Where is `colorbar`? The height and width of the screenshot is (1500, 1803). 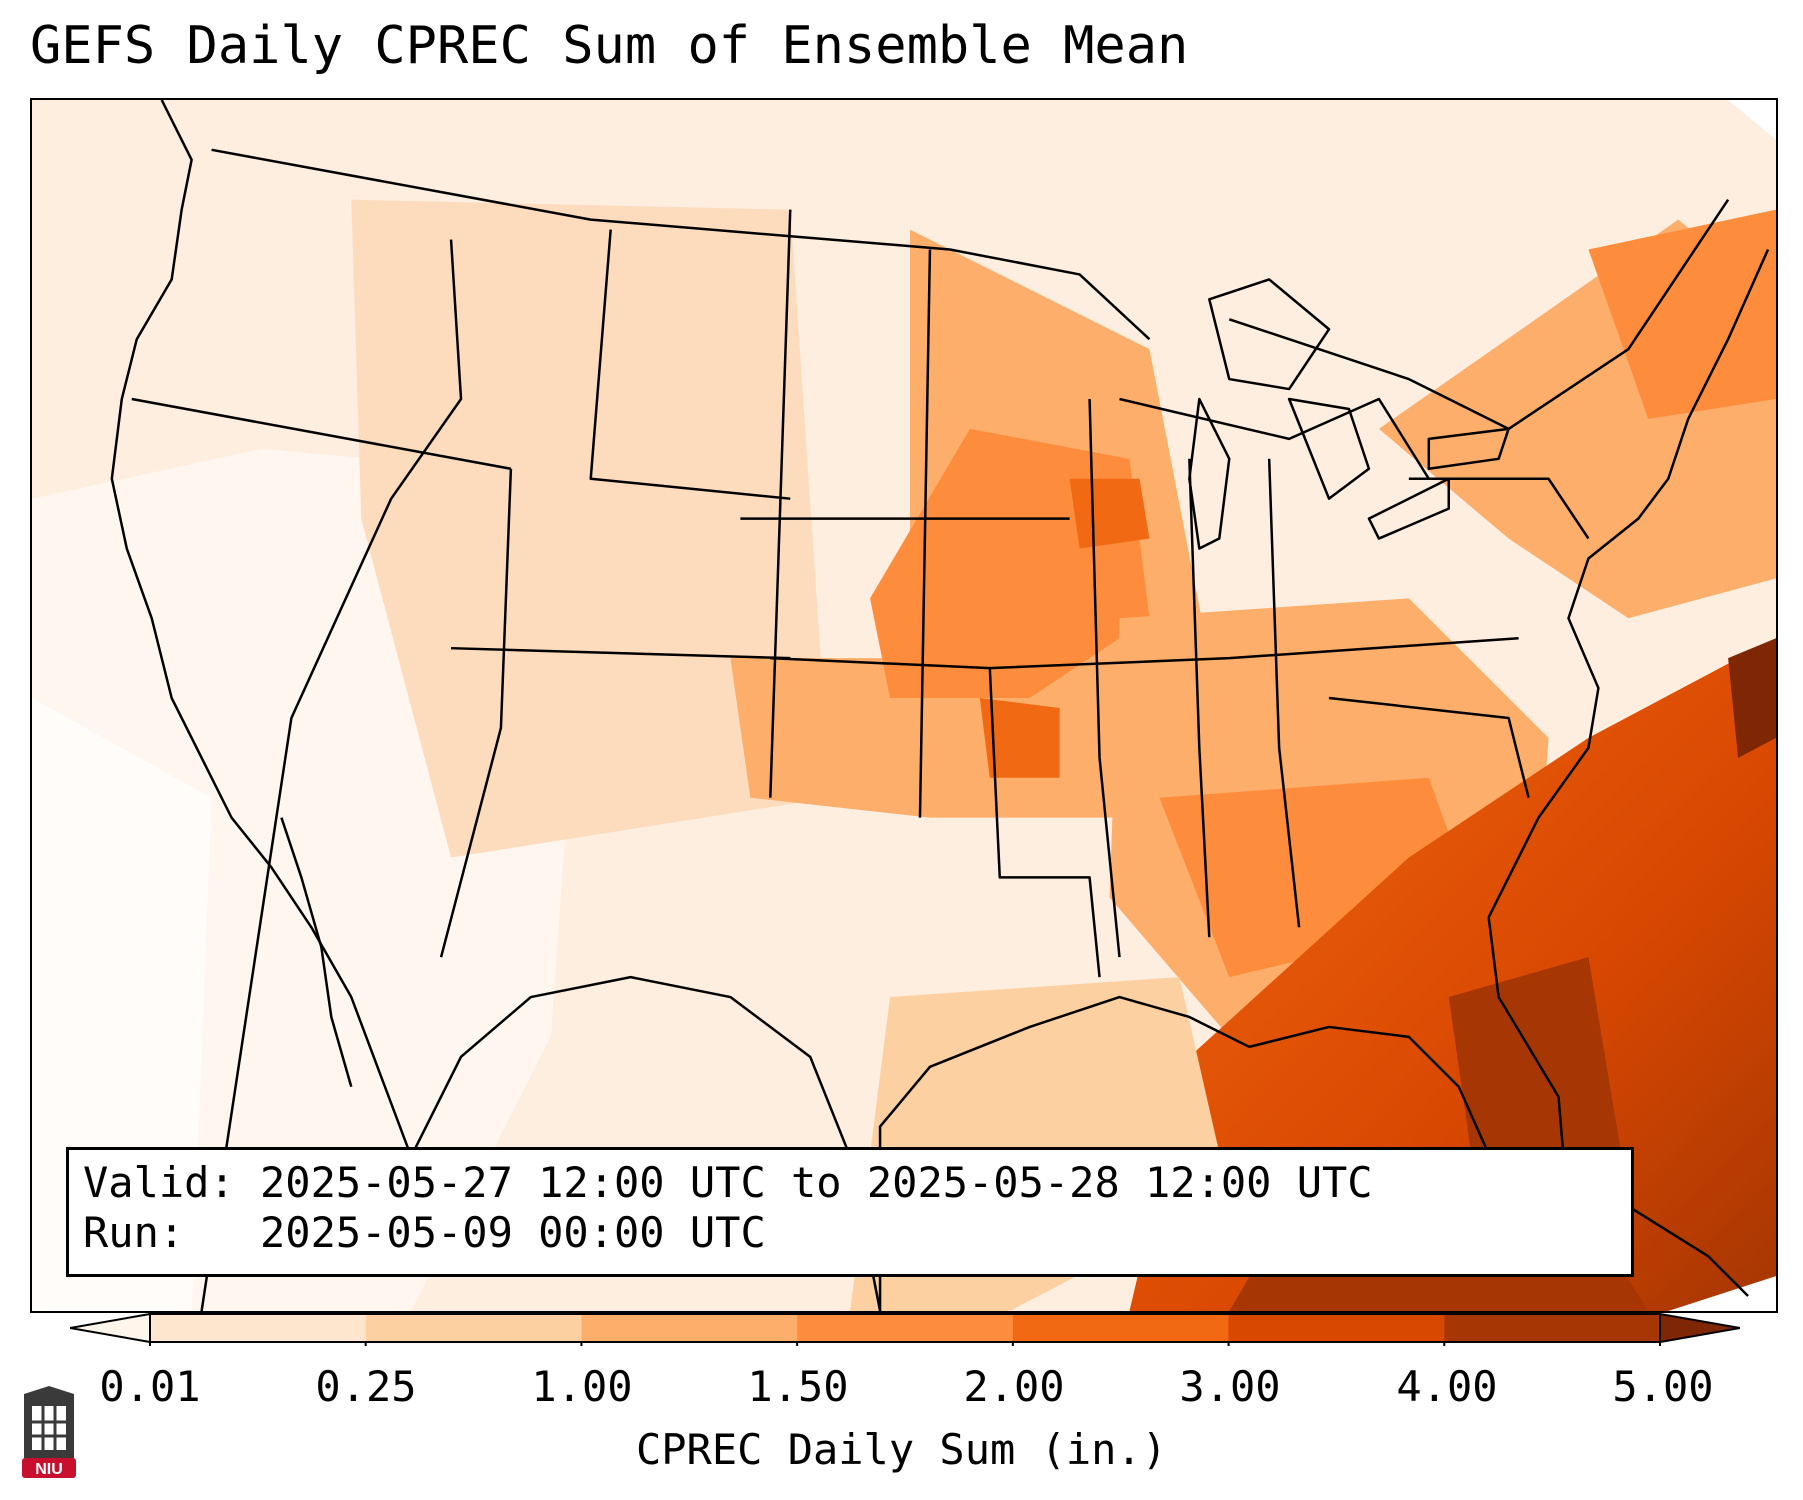
colorbar is located at coordinates (905, 1329).